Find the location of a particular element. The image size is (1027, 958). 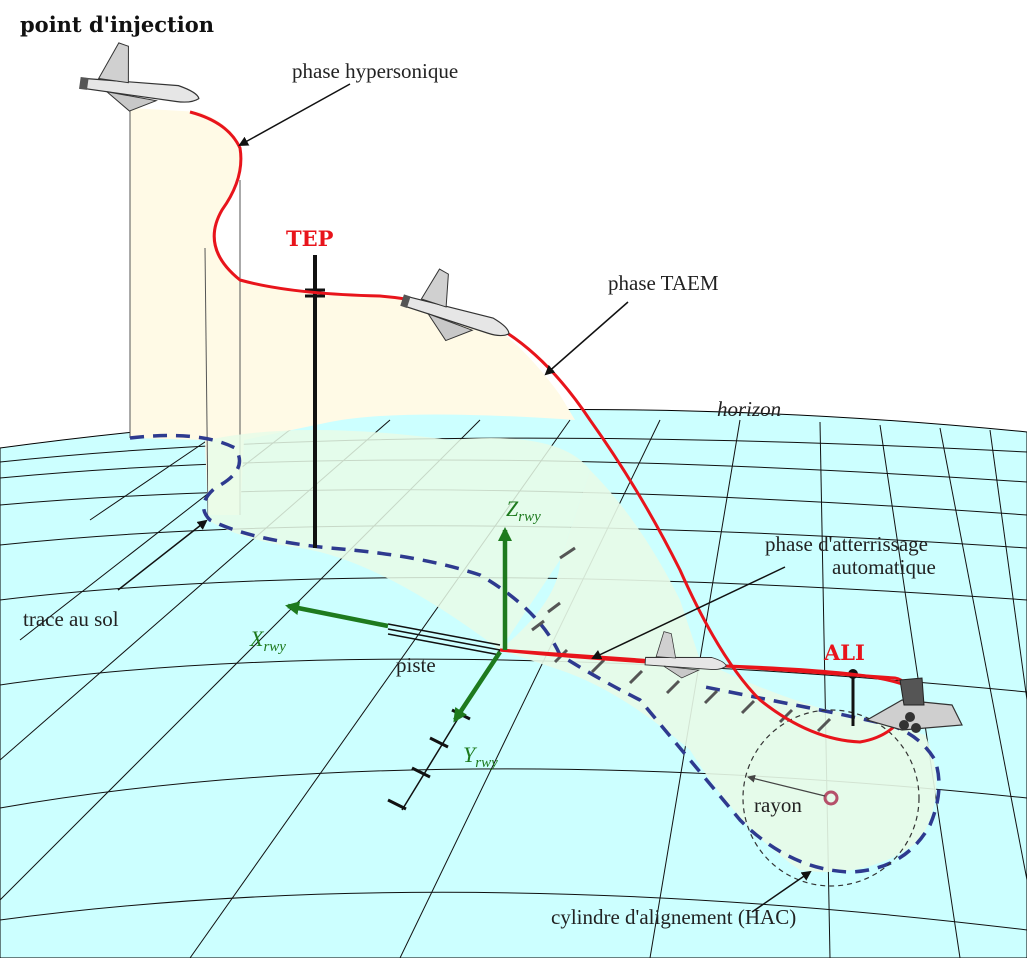

shuttle-icon-hypersonic is located at coordinates (139, 77).